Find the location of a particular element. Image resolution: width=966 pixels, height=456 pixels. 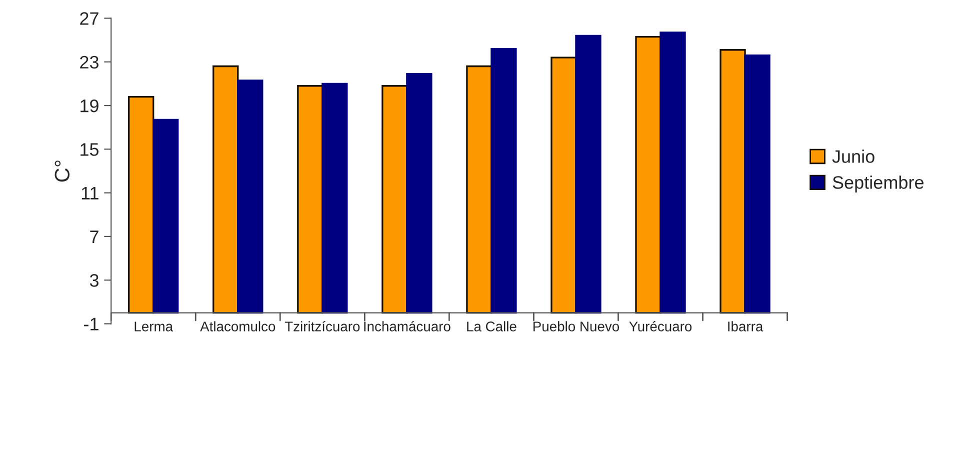

x-tick-label: Ibarra is located at coordinates (746, 326).